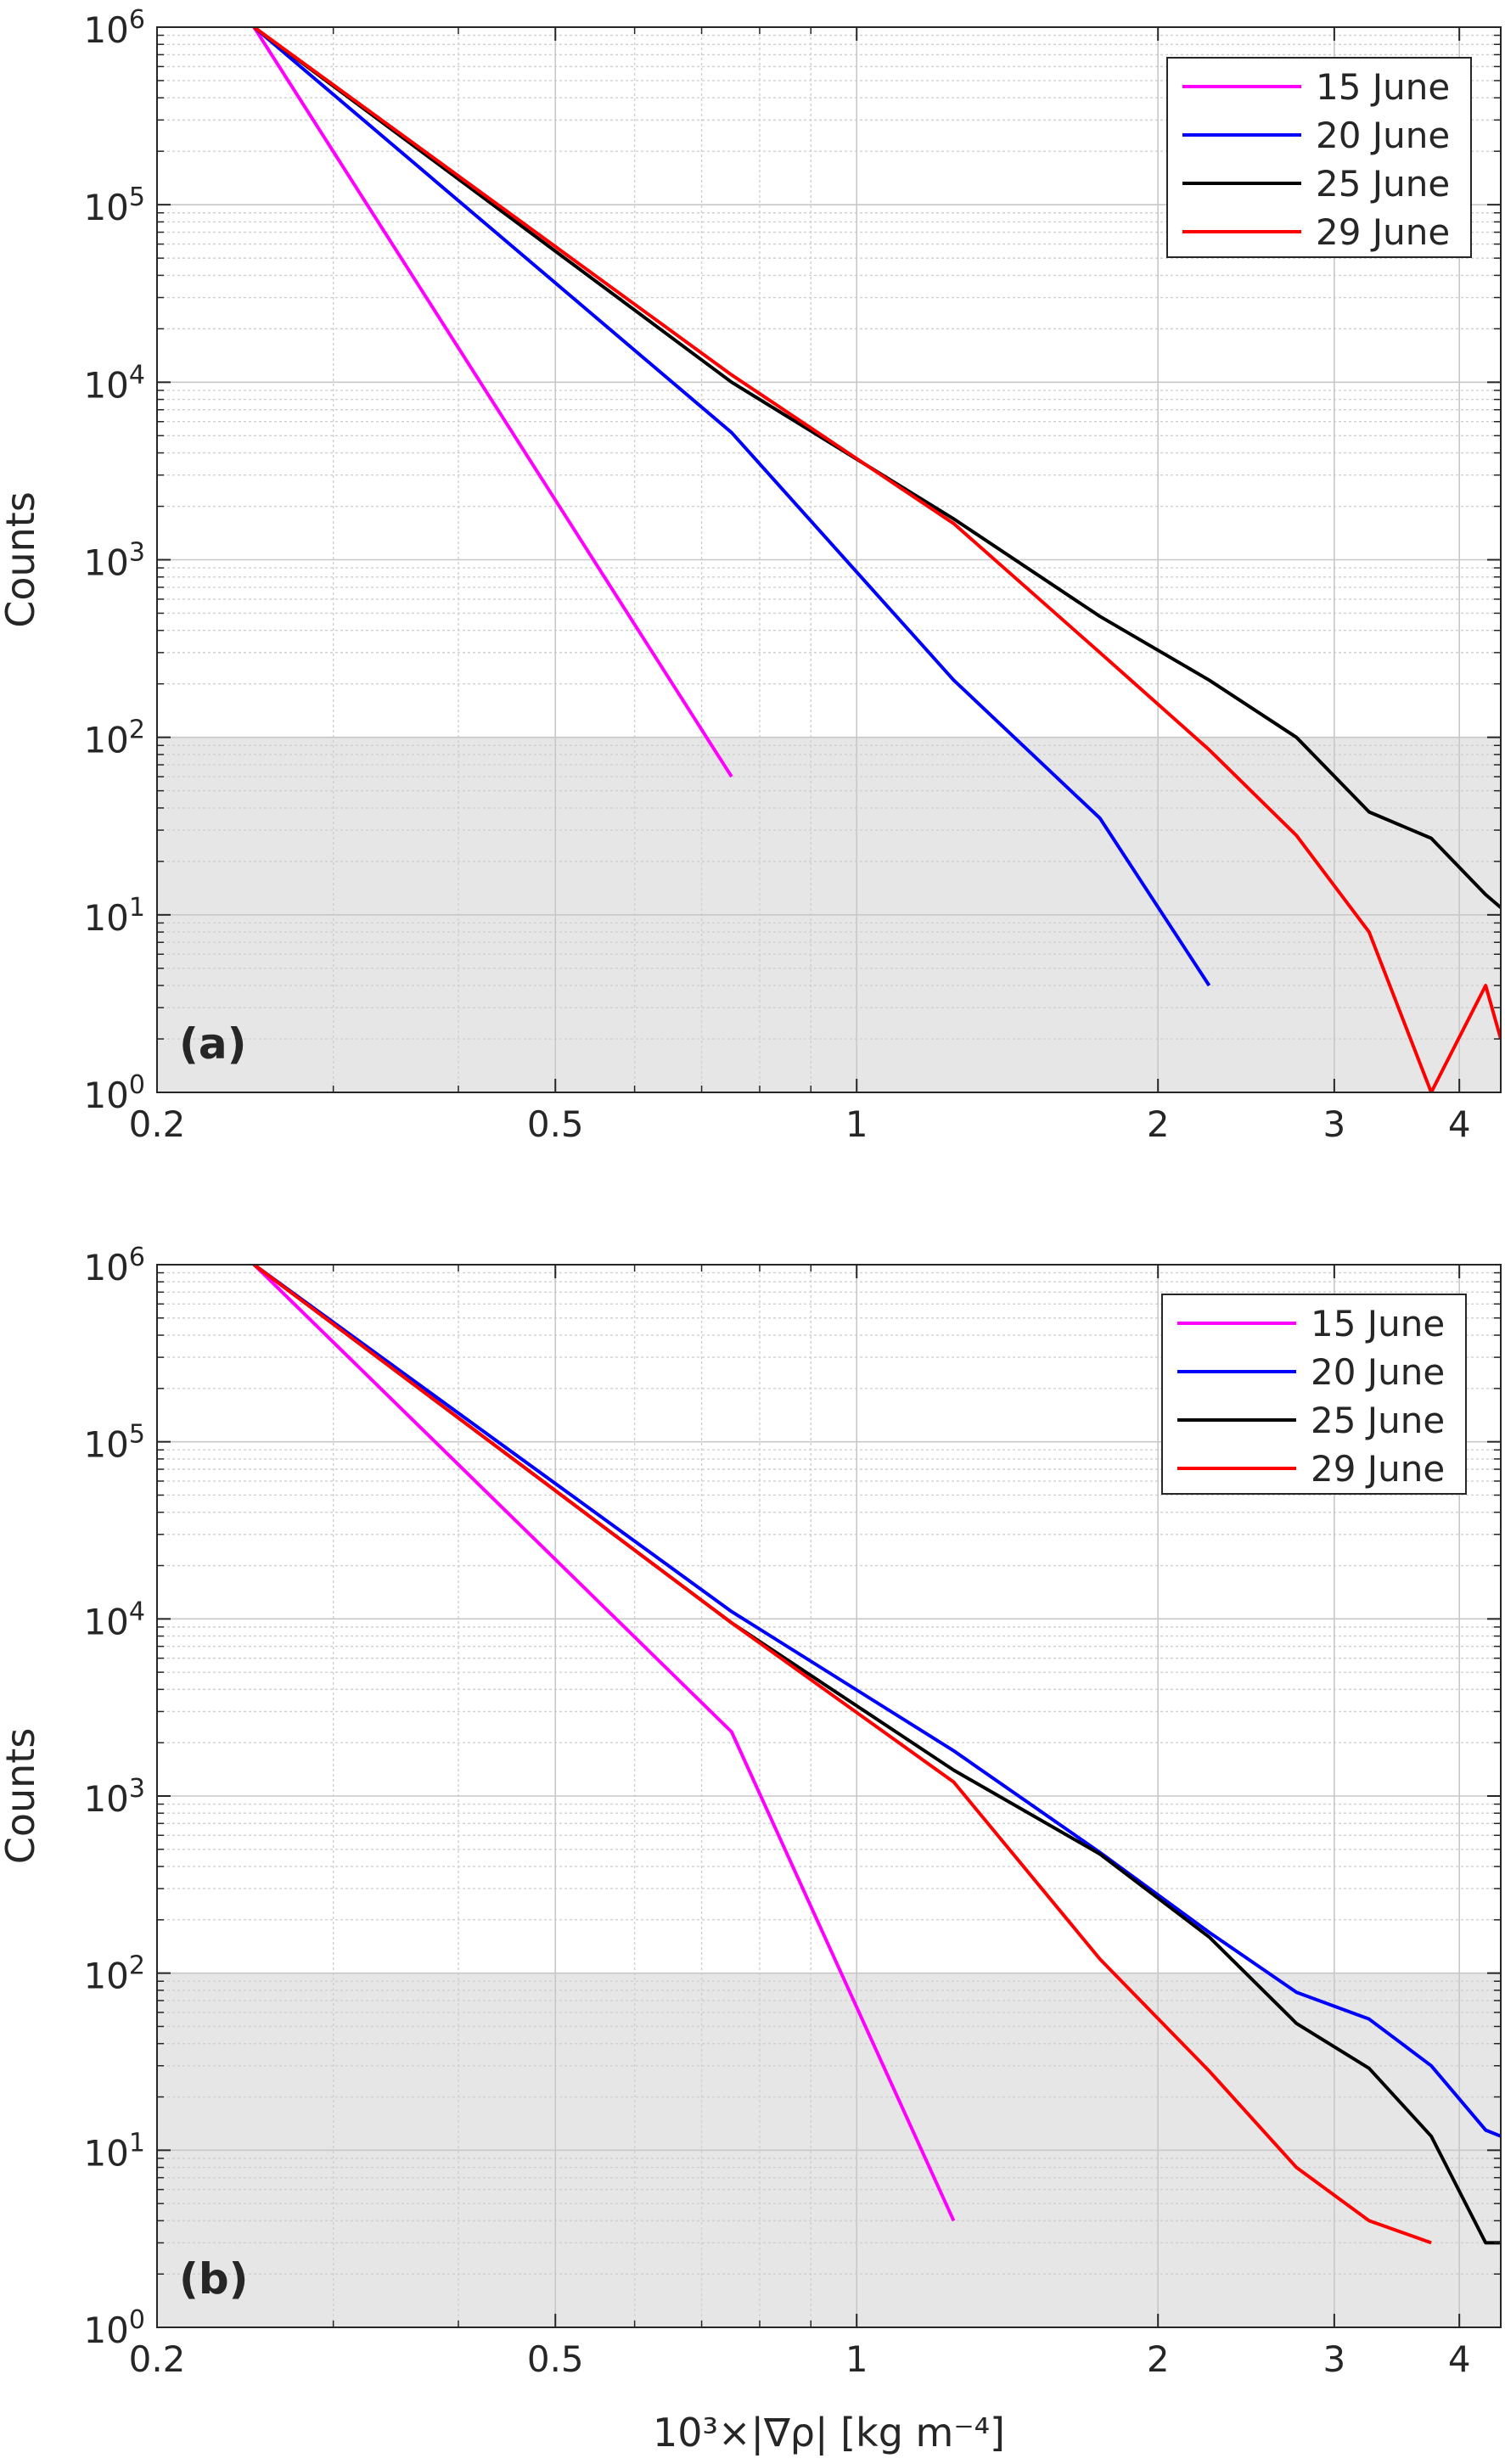 The image size is (1505, 2464). Describe the element at coordinates (493, 402) in the screenshot. I see `series-line-15-june` at that location.